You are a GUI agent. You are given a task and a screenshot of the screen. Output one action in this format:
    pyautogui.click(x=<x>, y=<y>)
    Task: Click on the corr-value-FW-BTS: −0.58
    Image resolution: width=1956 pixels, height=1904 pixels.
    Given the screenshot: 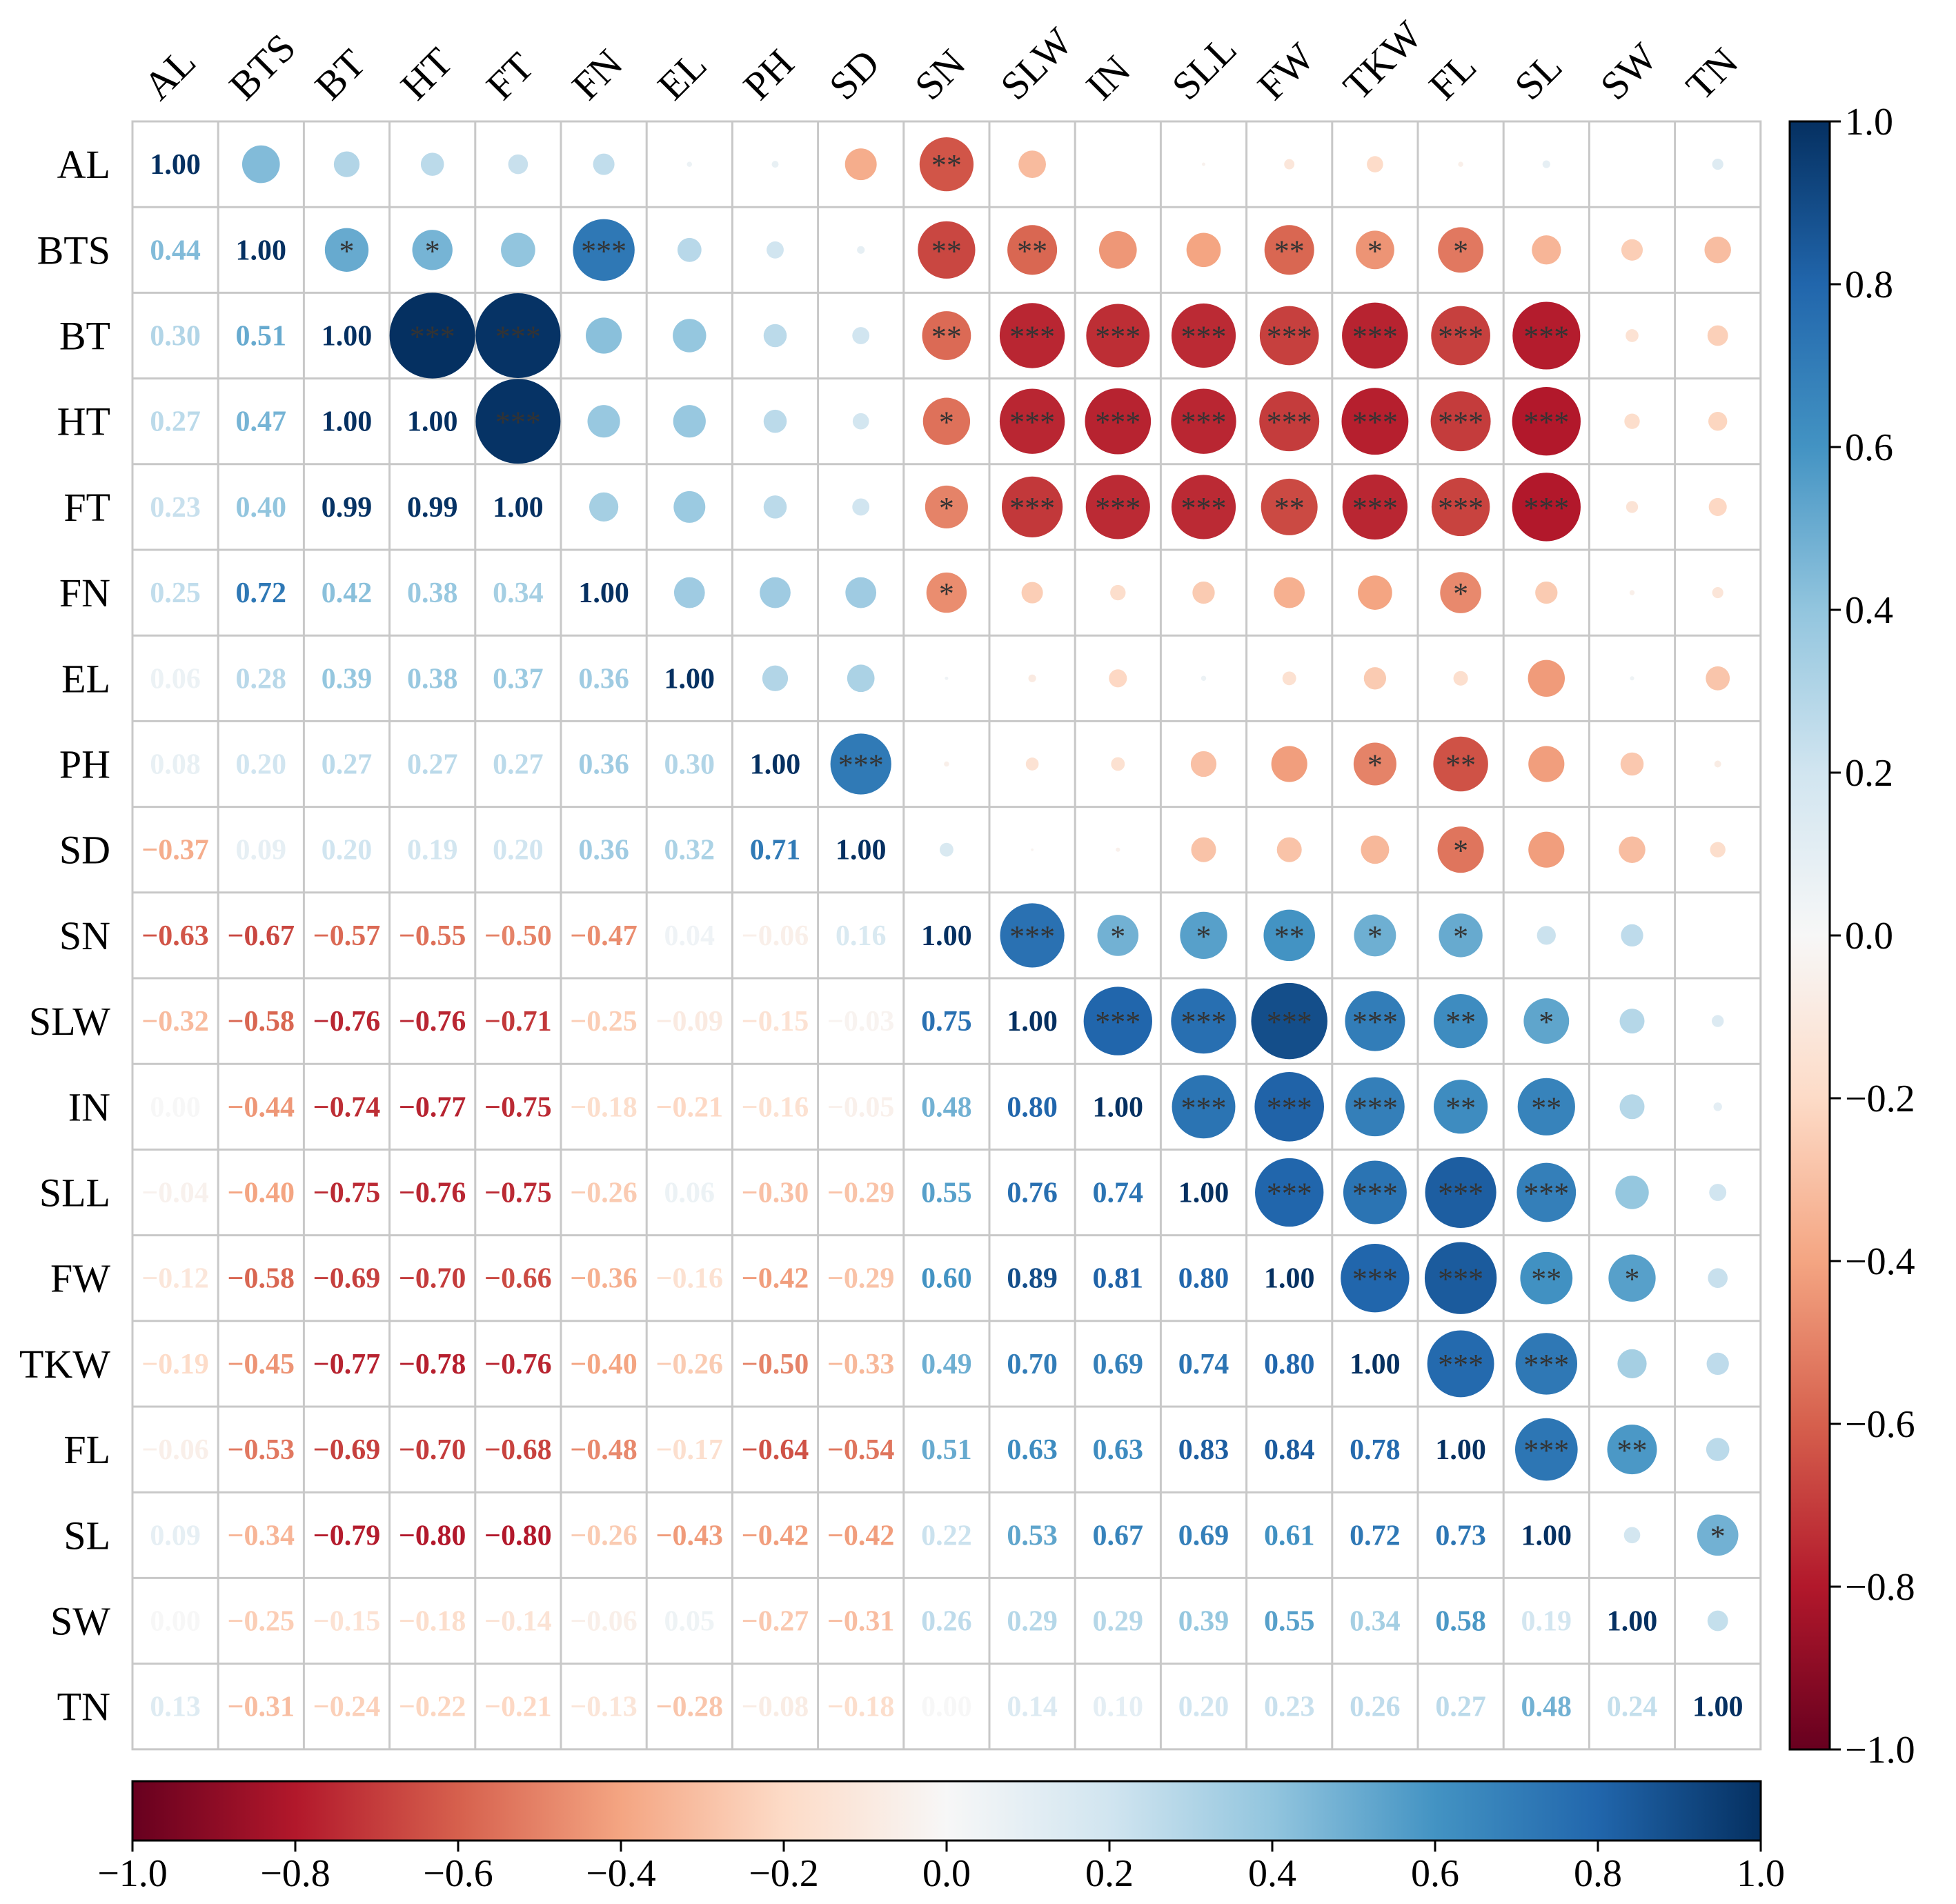 What is the action you would take?
    pyautogui.click(x=261, y=1279)
    